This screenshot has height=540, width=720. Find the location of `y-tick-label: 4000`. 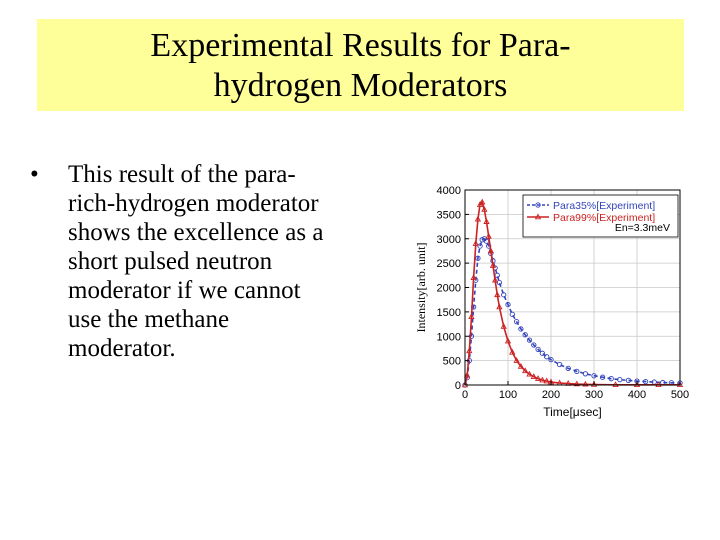

y-tick-label: 4000 is located at coordinates (449, 191).